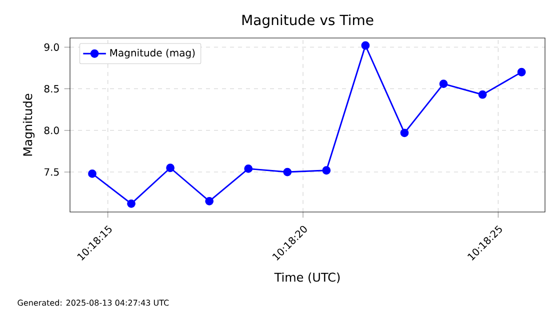 The height and width of the screenshot is (314, 560). Describe the element at coordinates (28, 125) in the screenshot. I see `y-axis-title: Magnitude` at that location.